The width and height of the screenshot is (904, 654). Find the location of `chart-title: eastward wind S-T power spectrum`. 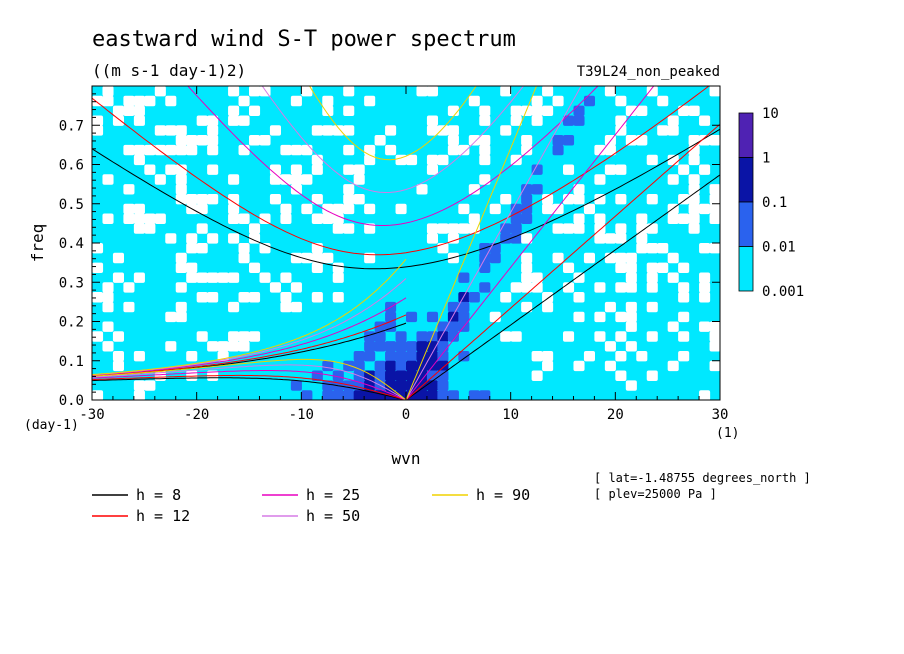

chart-title: eastward wind S-T power spectrum is located at coordinates (304, 39).